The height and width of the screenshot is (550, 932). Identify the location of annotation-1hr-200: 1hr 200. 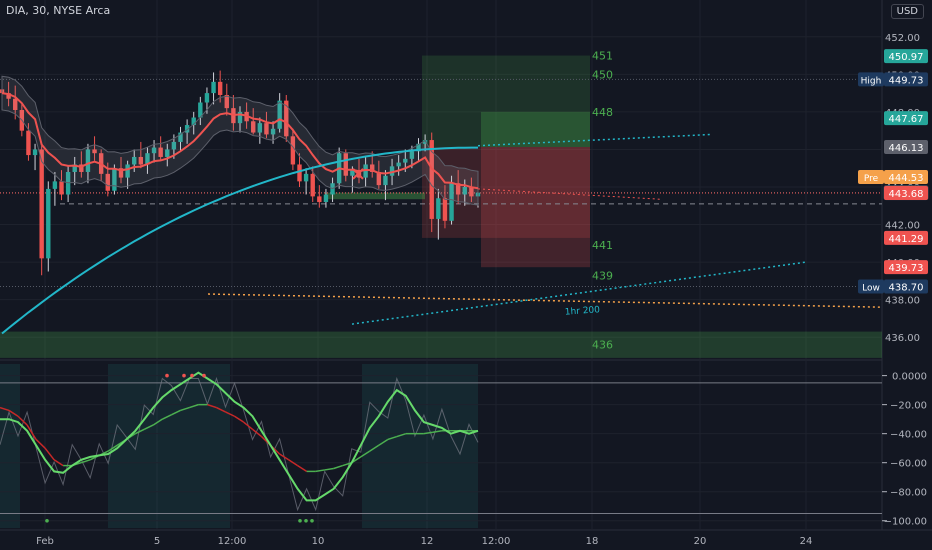
(583, 311).